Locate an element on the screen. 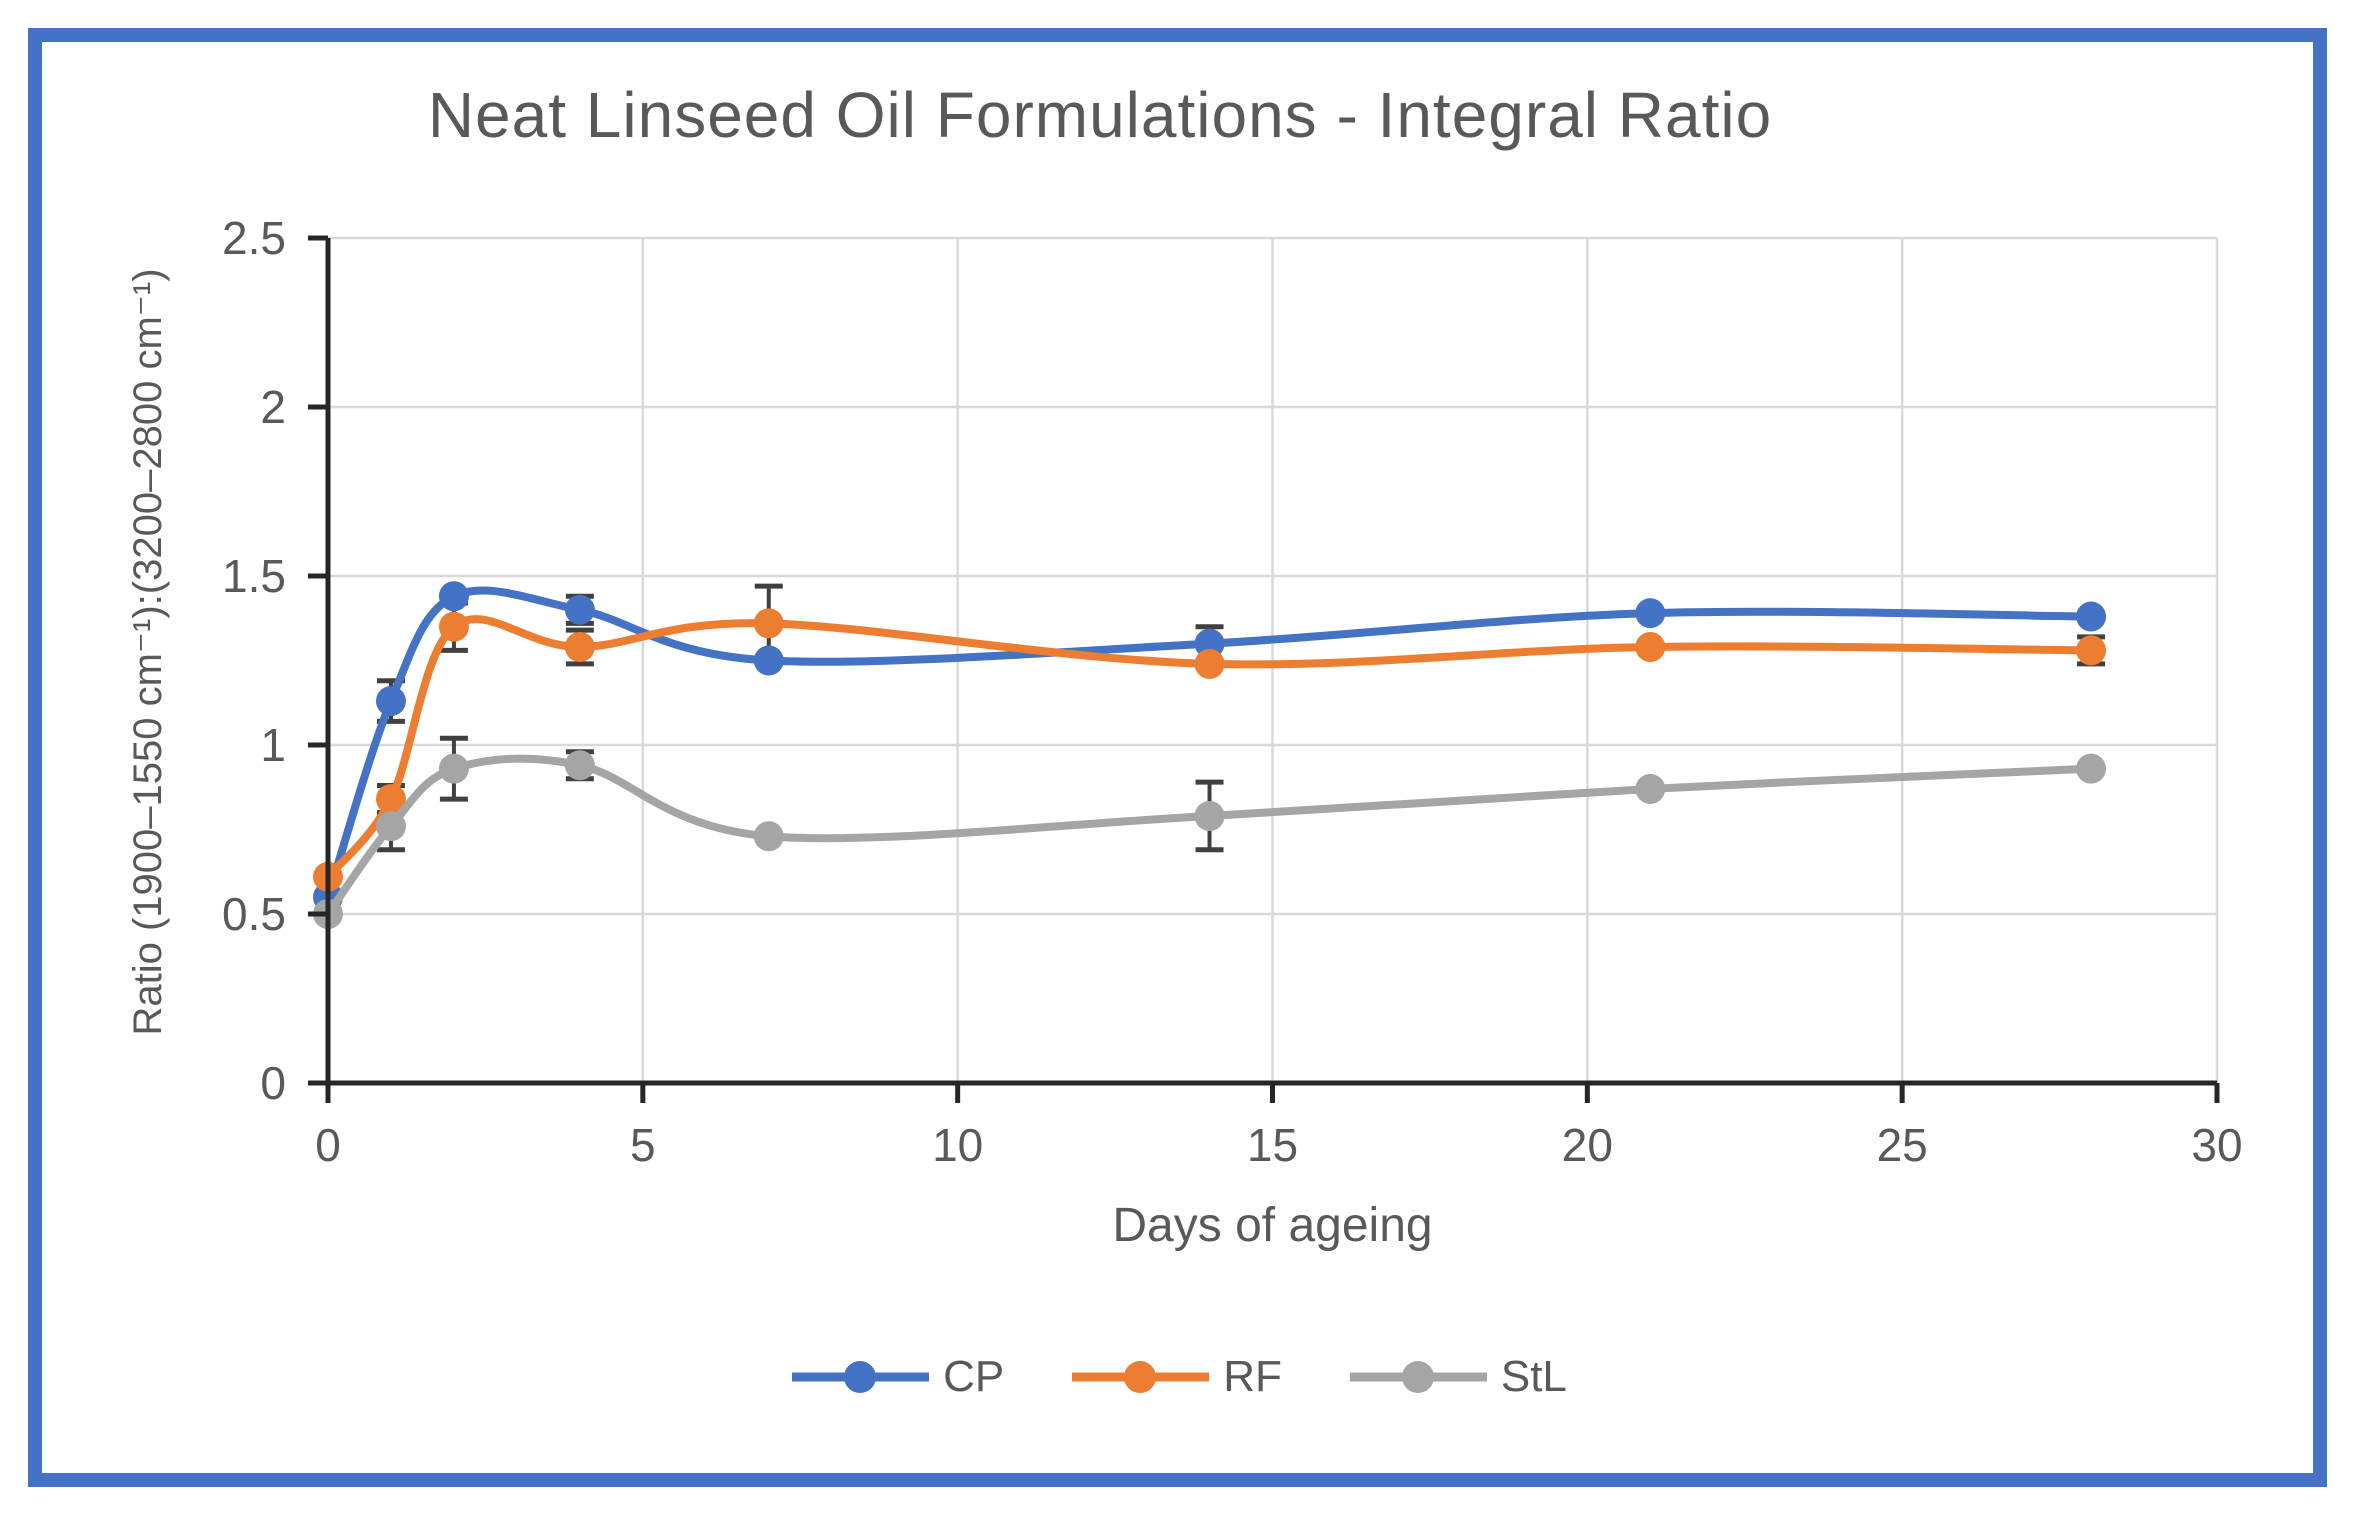 Image resolution: width=2355 pixels, height=1515 pixels. x-tick-label: 0 is located at coordinates (328, 1145).